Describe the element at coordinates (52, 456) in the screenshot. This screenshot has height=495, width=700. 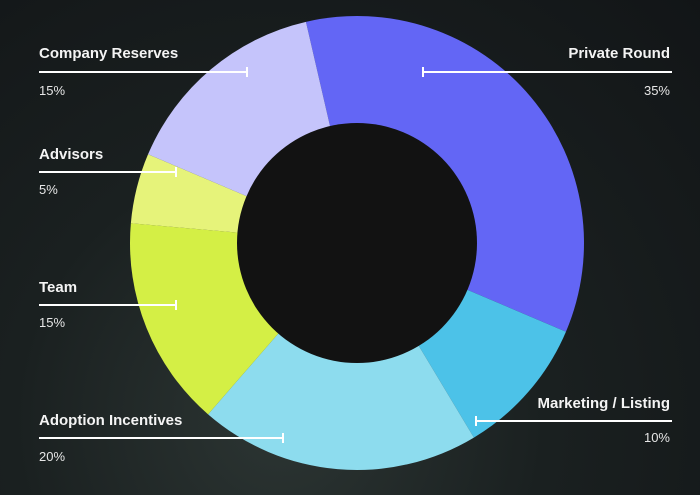
I see `slice-value-adoption-incentives: 20%` at that location.